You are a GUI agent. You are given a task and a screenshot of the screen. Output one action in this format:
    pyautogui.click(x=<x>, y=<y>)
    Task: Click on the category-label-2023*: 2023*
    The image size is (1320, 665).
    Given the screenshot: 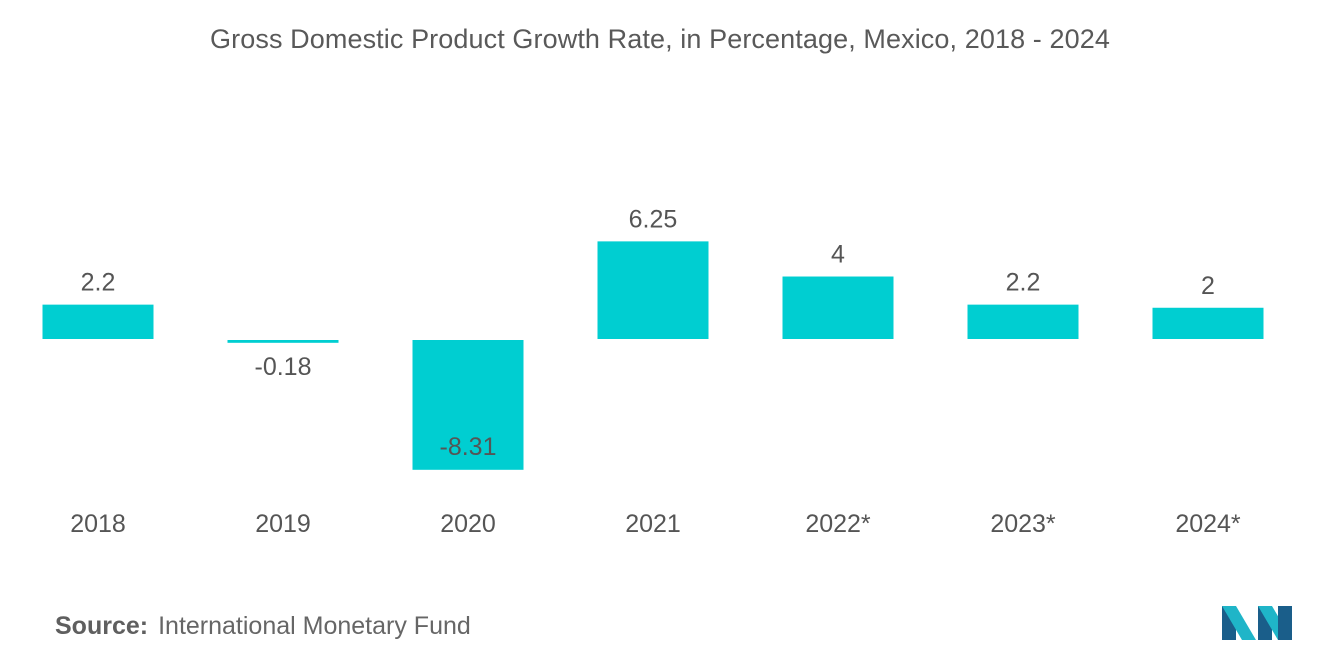 What is the action you would take?
    pyautogui.click(x=1023, y=524)
    